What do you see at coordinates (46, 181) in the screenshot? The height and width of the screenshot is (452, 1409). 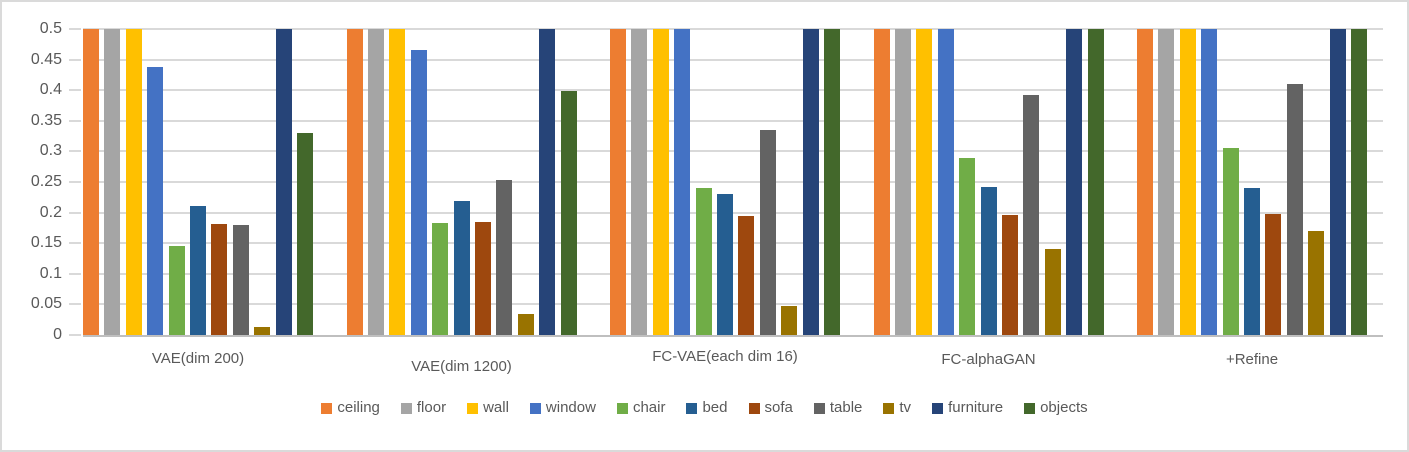 I see `y-tick-label-0.25: 0.25` at bounding box center [46, 181].